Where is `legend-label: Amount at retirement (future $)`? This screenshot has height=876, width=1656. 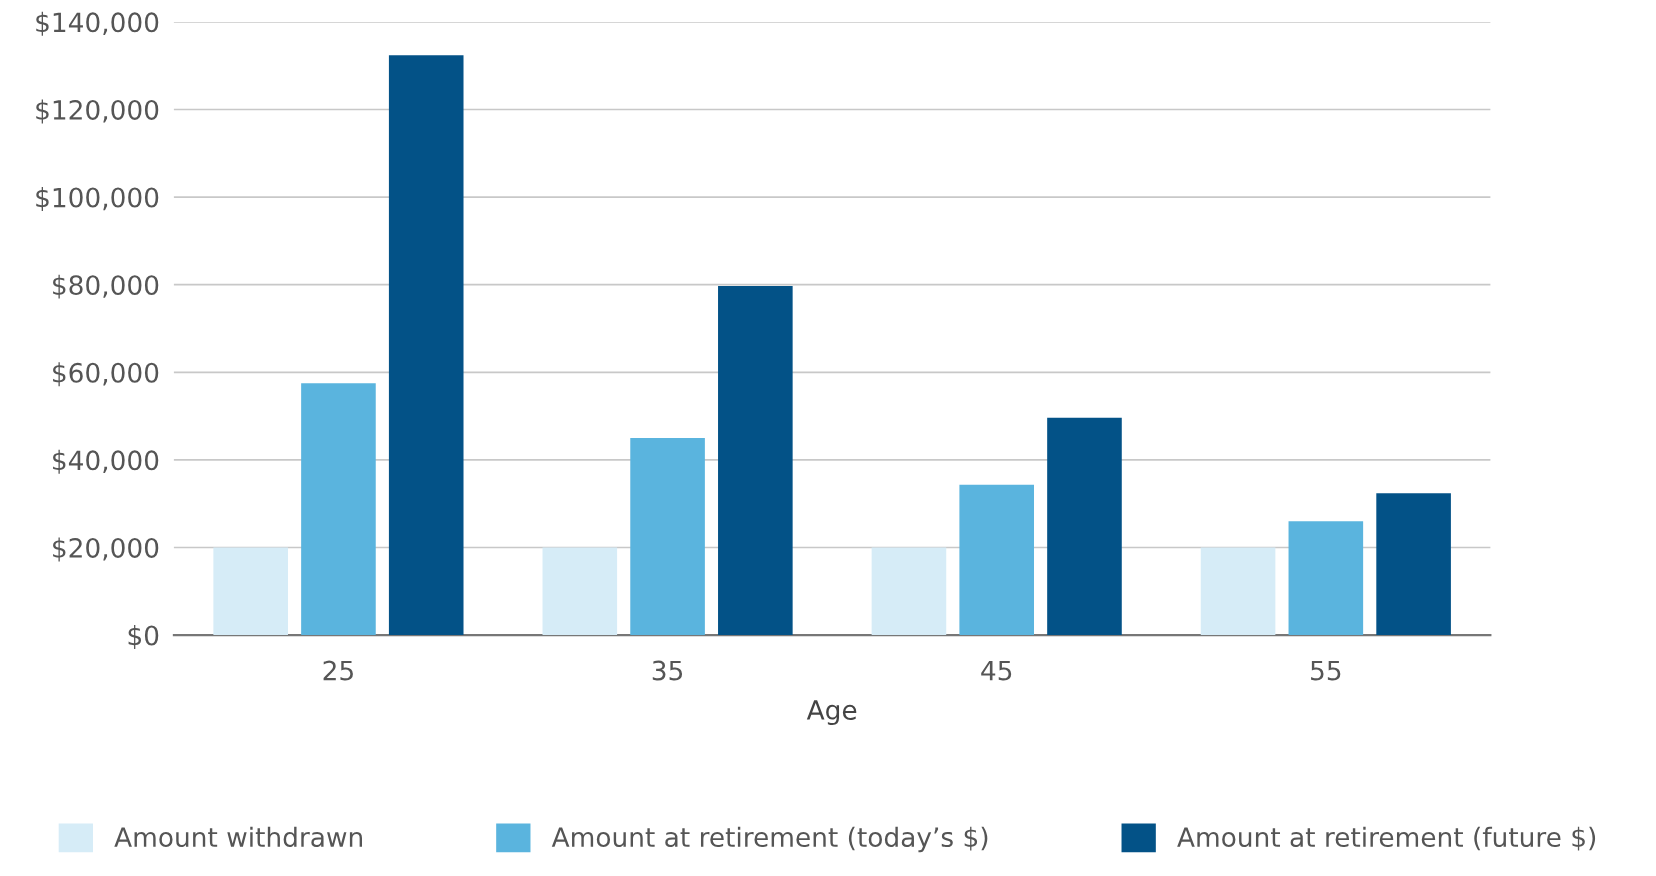
legend-label: Amount at retirement (future $) is located at coordinates (1386, 838).